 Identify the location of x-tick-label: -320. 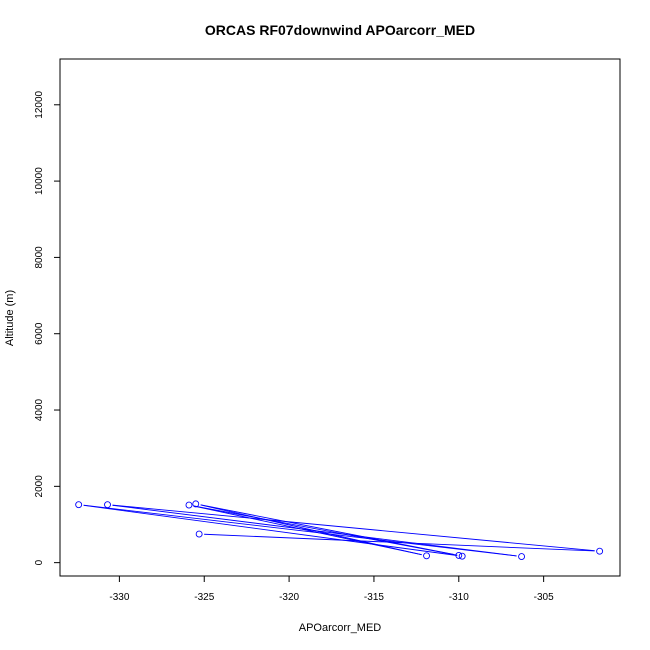
(289, 597).